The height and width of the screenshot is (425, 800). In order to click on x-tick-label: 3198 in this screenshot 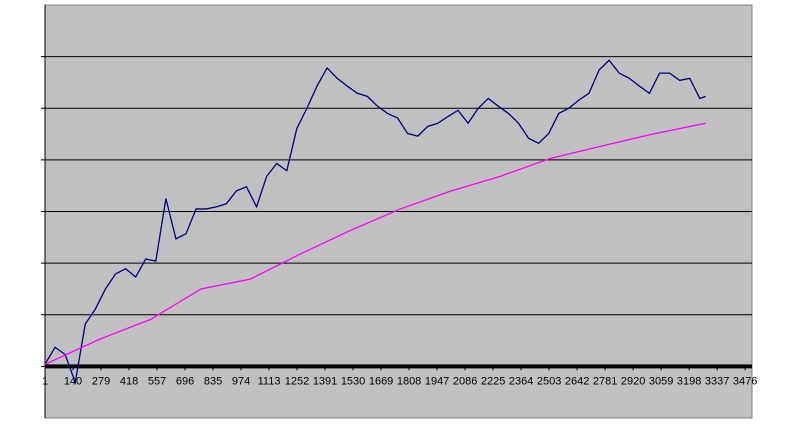, I will do `click(689, 381)`.